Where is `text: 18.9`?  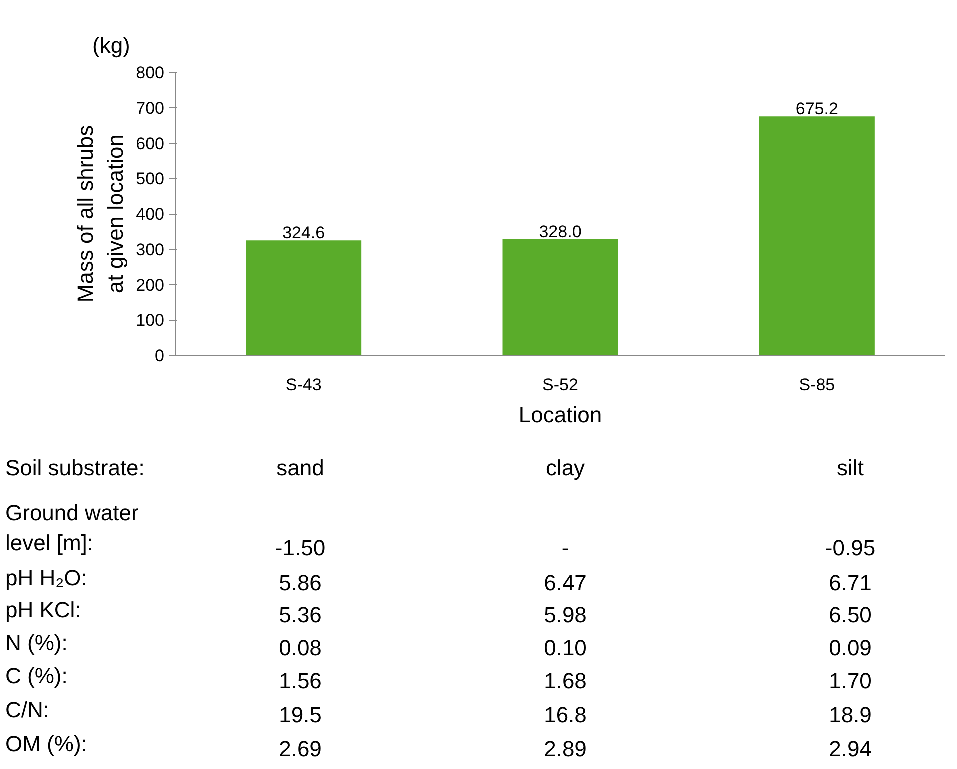
text: 18.9 is located at coordinates (850, 715).